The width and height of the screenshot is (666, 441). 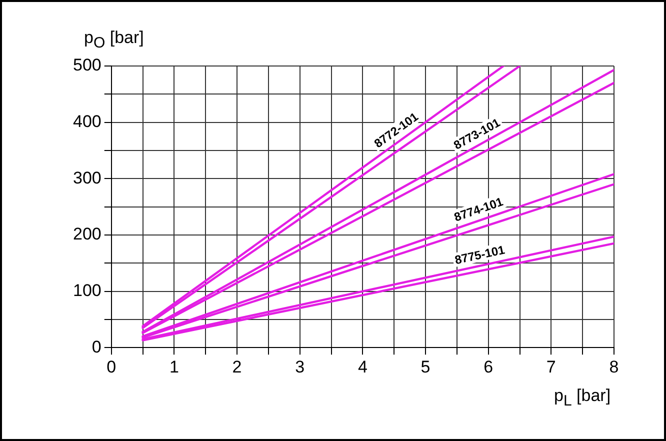 What do you see at coordinates (111, 366) in the screenshot?
I see `x-tick-label: 0` at bounding box center [111, 366].